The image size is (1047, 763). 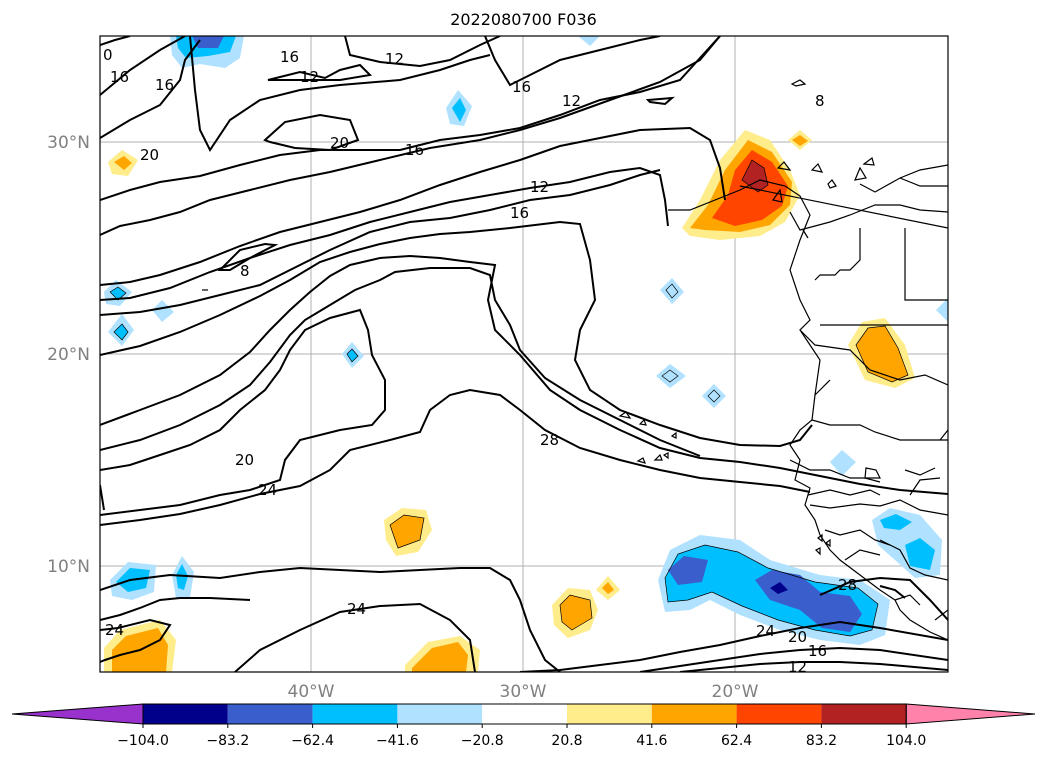 I want to click on colorbar-tick-label: 104.0, so click(x=906, y=741).